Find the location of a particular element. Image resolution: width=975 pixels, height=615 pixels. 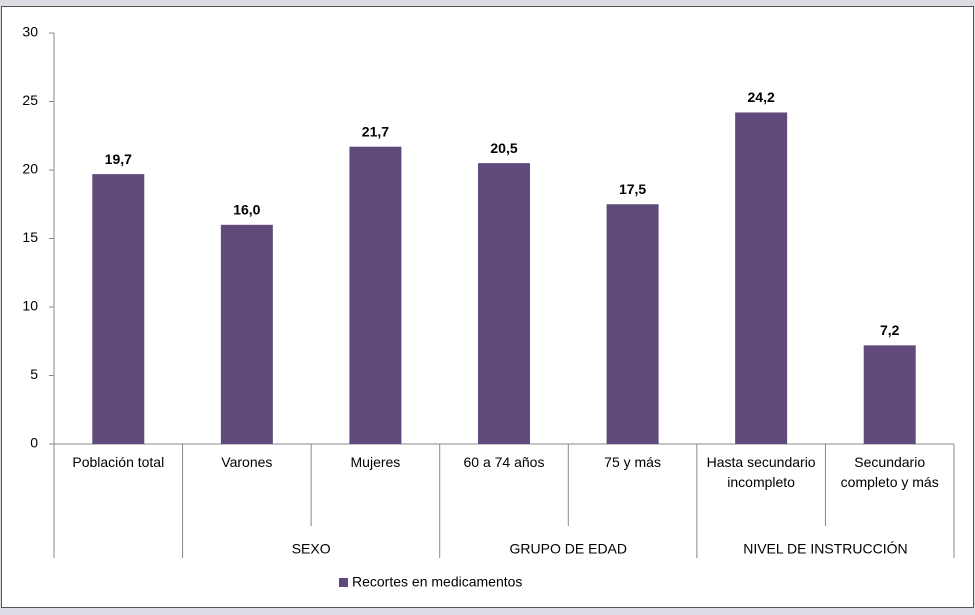

data-label: 7,2 is located at coordinates (890, 330).